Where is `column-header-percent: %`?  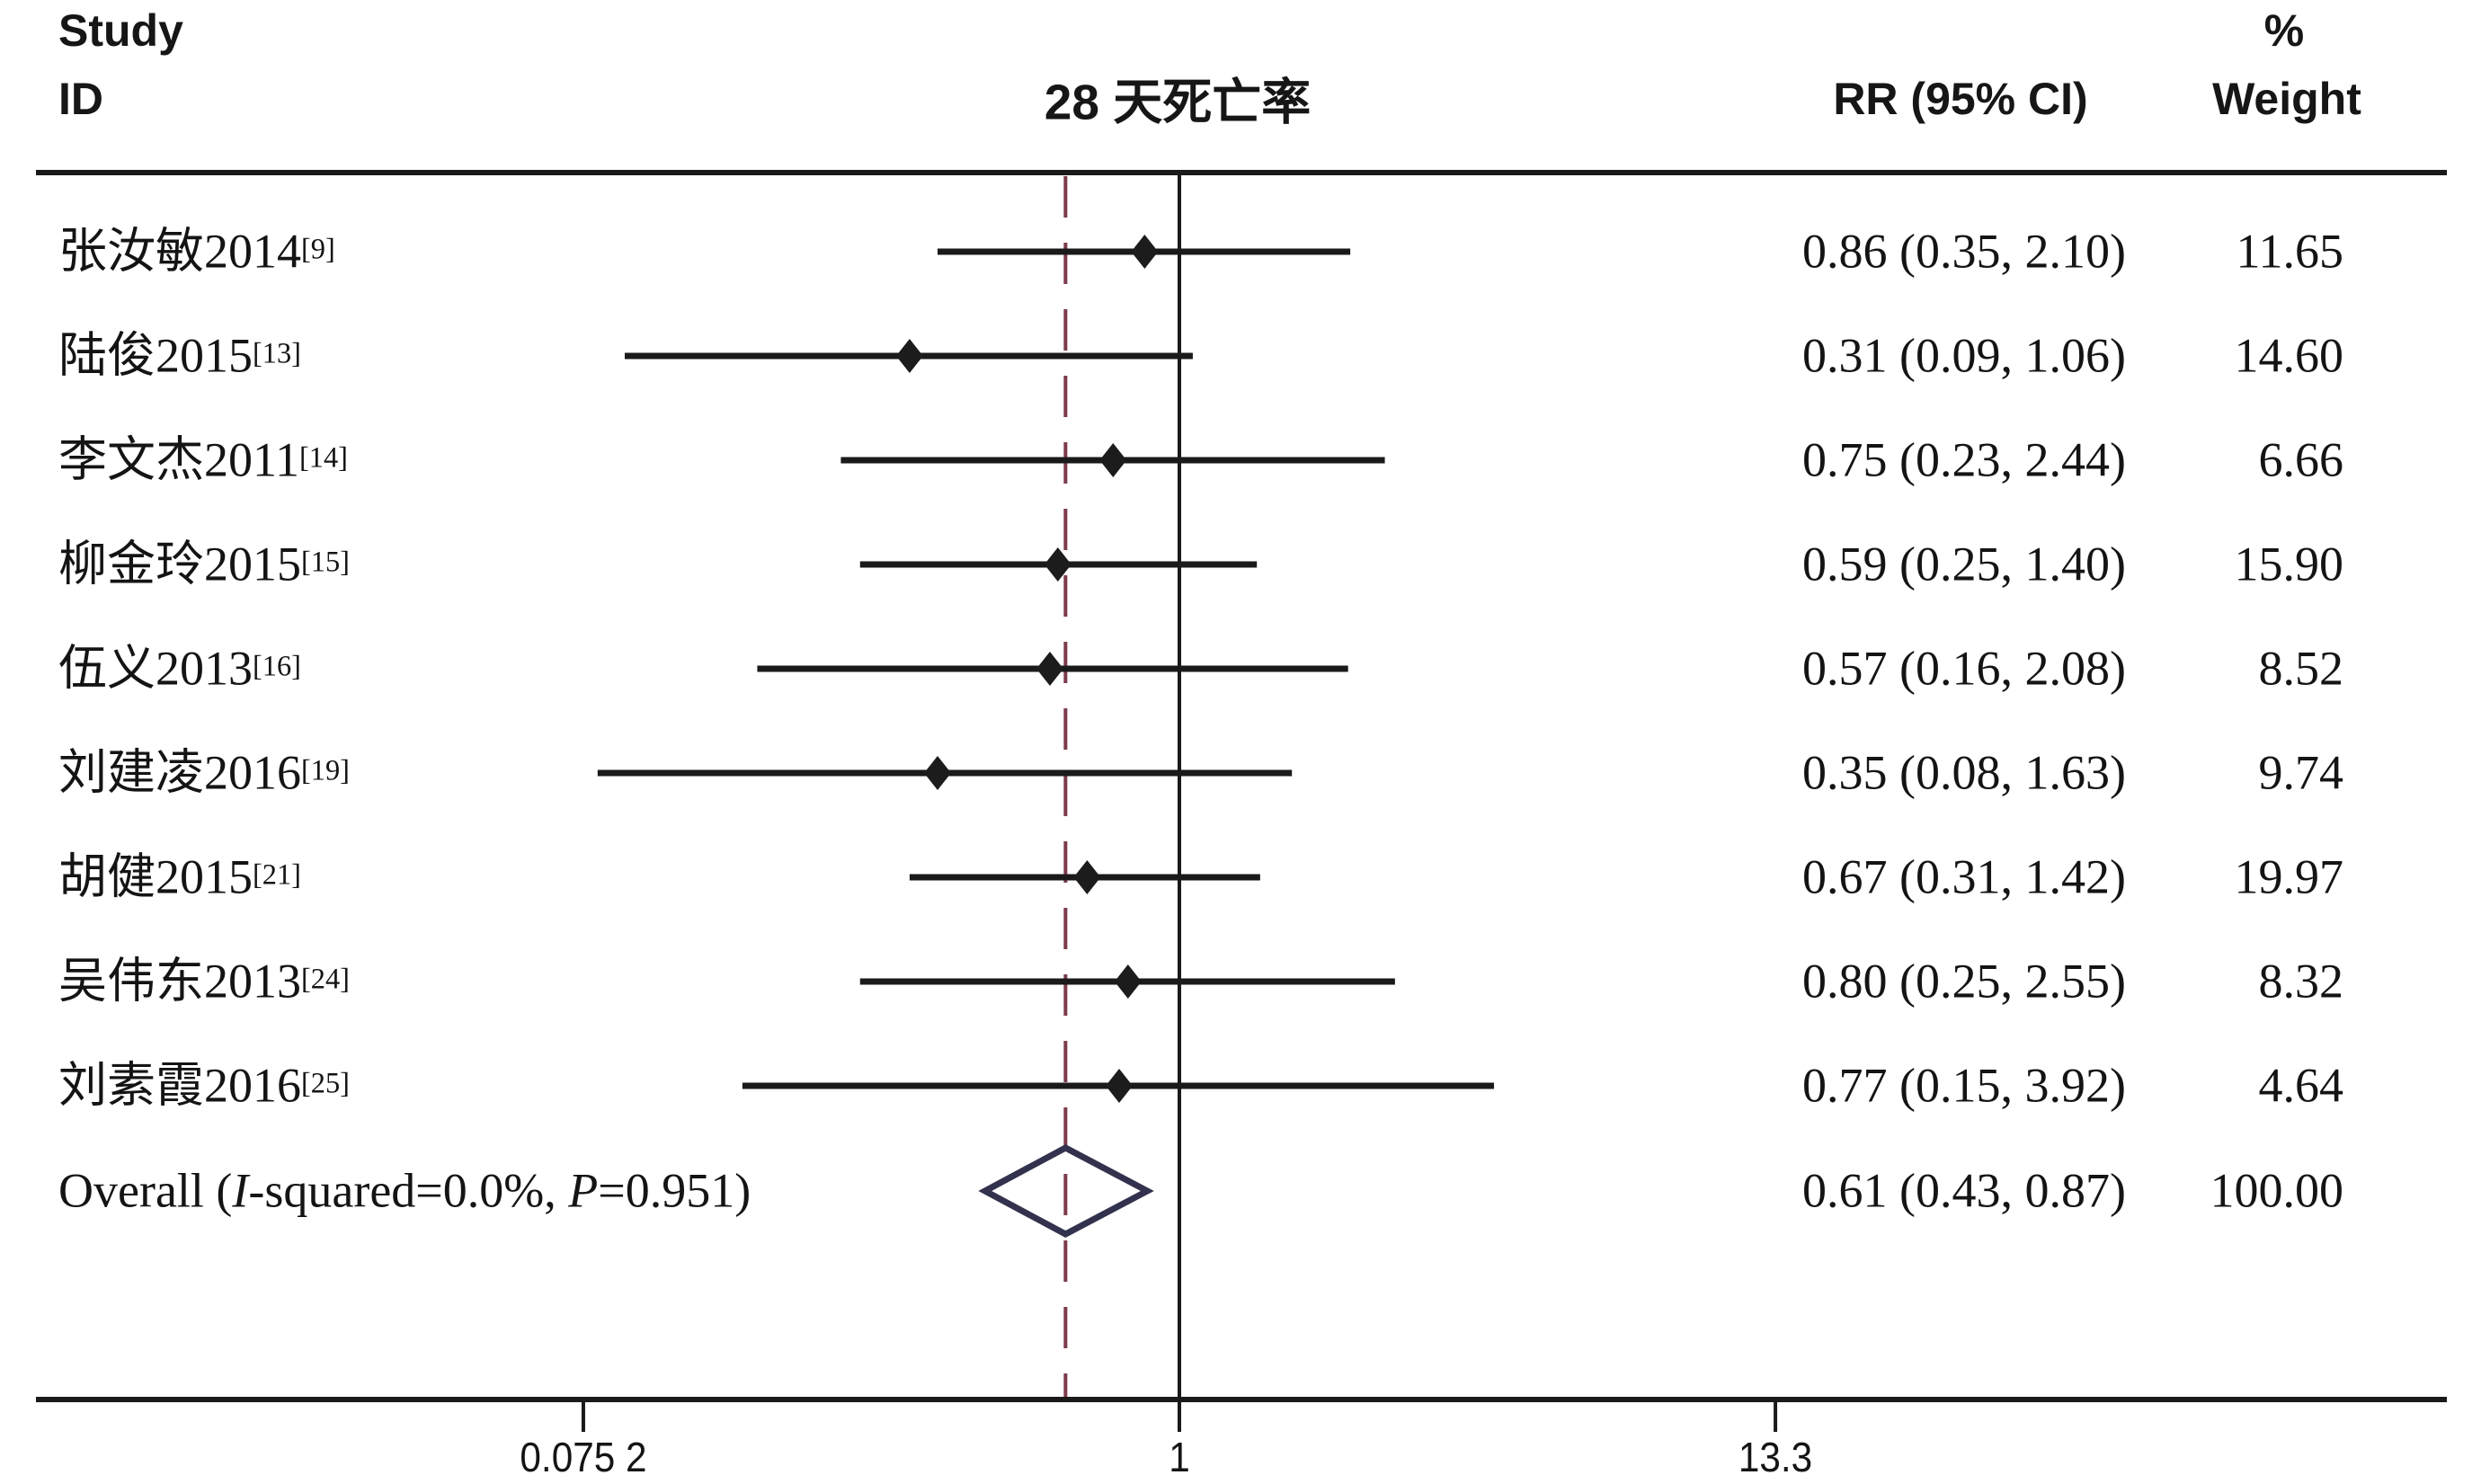
column-header-percent: % is located at coordinates (2284, 30).